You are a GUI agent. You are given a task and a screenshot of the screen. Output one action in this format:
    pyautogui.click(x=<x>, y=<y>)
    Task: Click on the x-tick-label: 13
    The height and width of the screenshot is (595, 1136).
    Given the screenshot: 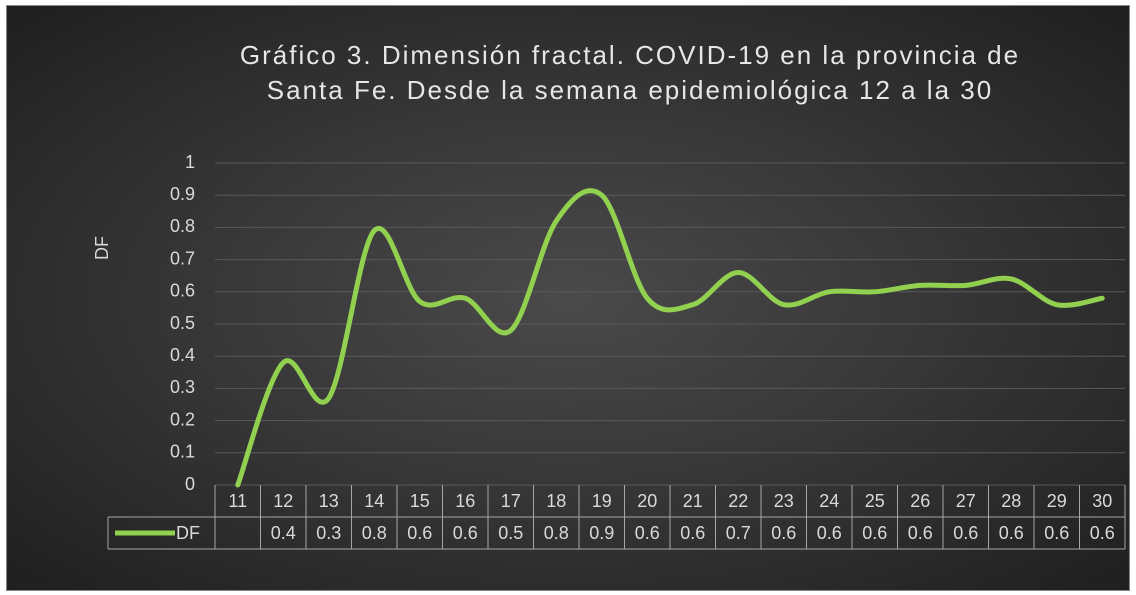 What is the action you would take?
    pyautogui.click(x=329, y=501)
    